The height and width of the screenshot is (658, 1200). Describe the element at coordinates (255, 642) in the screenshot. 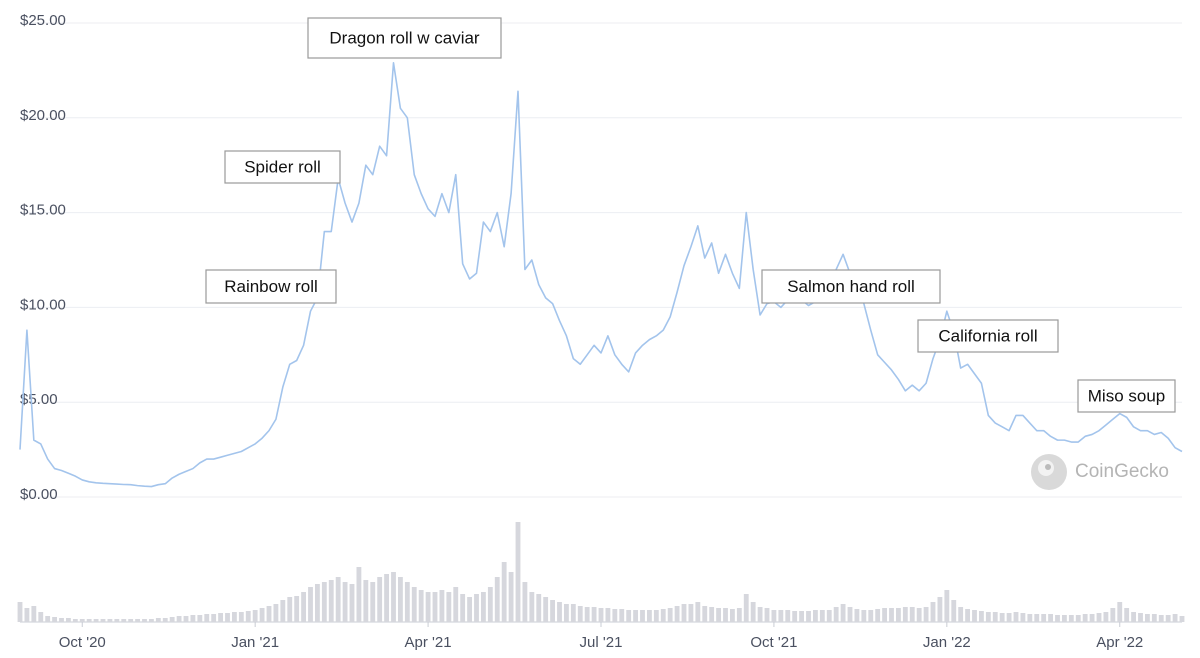

I see `x-tick-label: Jan '21` at that location.